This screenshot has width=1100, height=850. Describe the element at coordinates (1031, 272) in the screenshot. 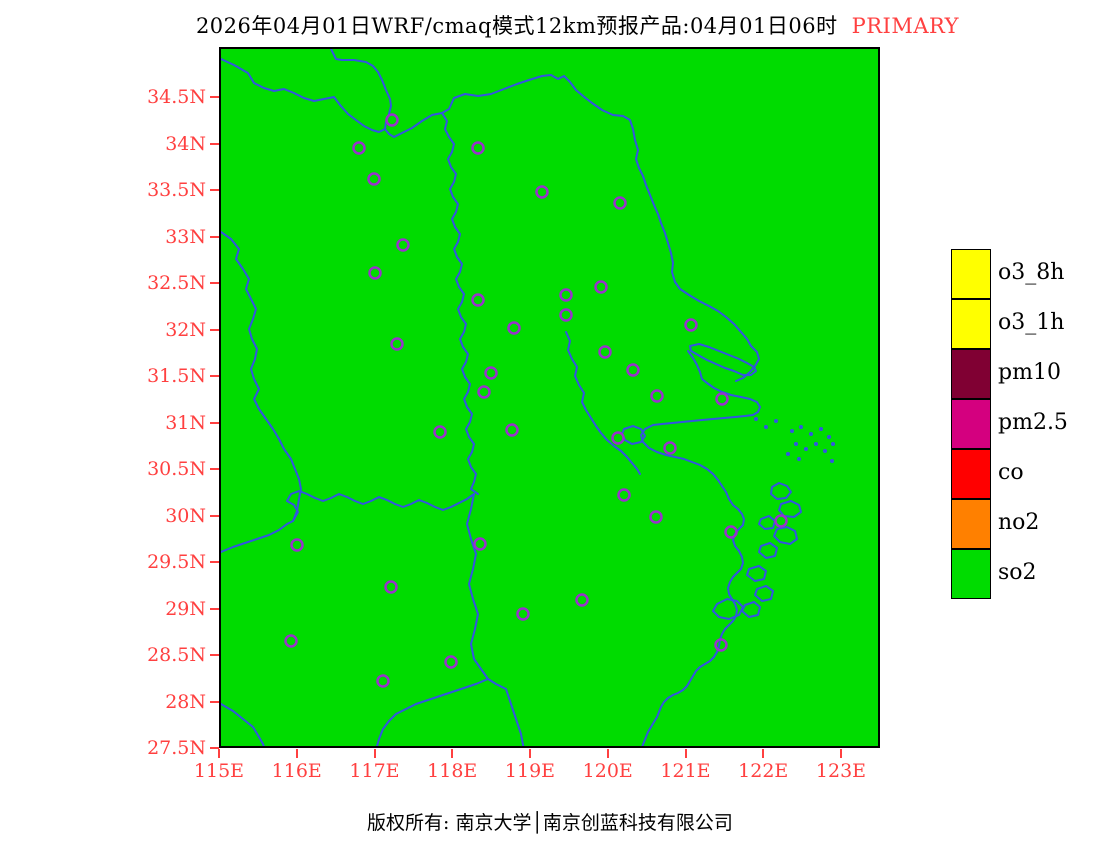

I see `legend-label-o3_8h: o3_8h` at that location.